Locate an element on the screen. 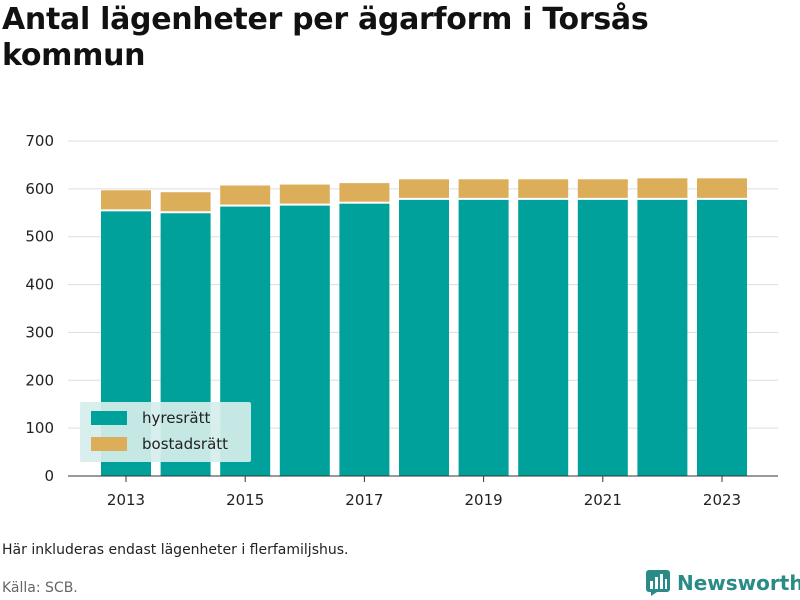 The image size is (800, 600). bar-bostadsratt-2023 is located at coordinates (722, 188).